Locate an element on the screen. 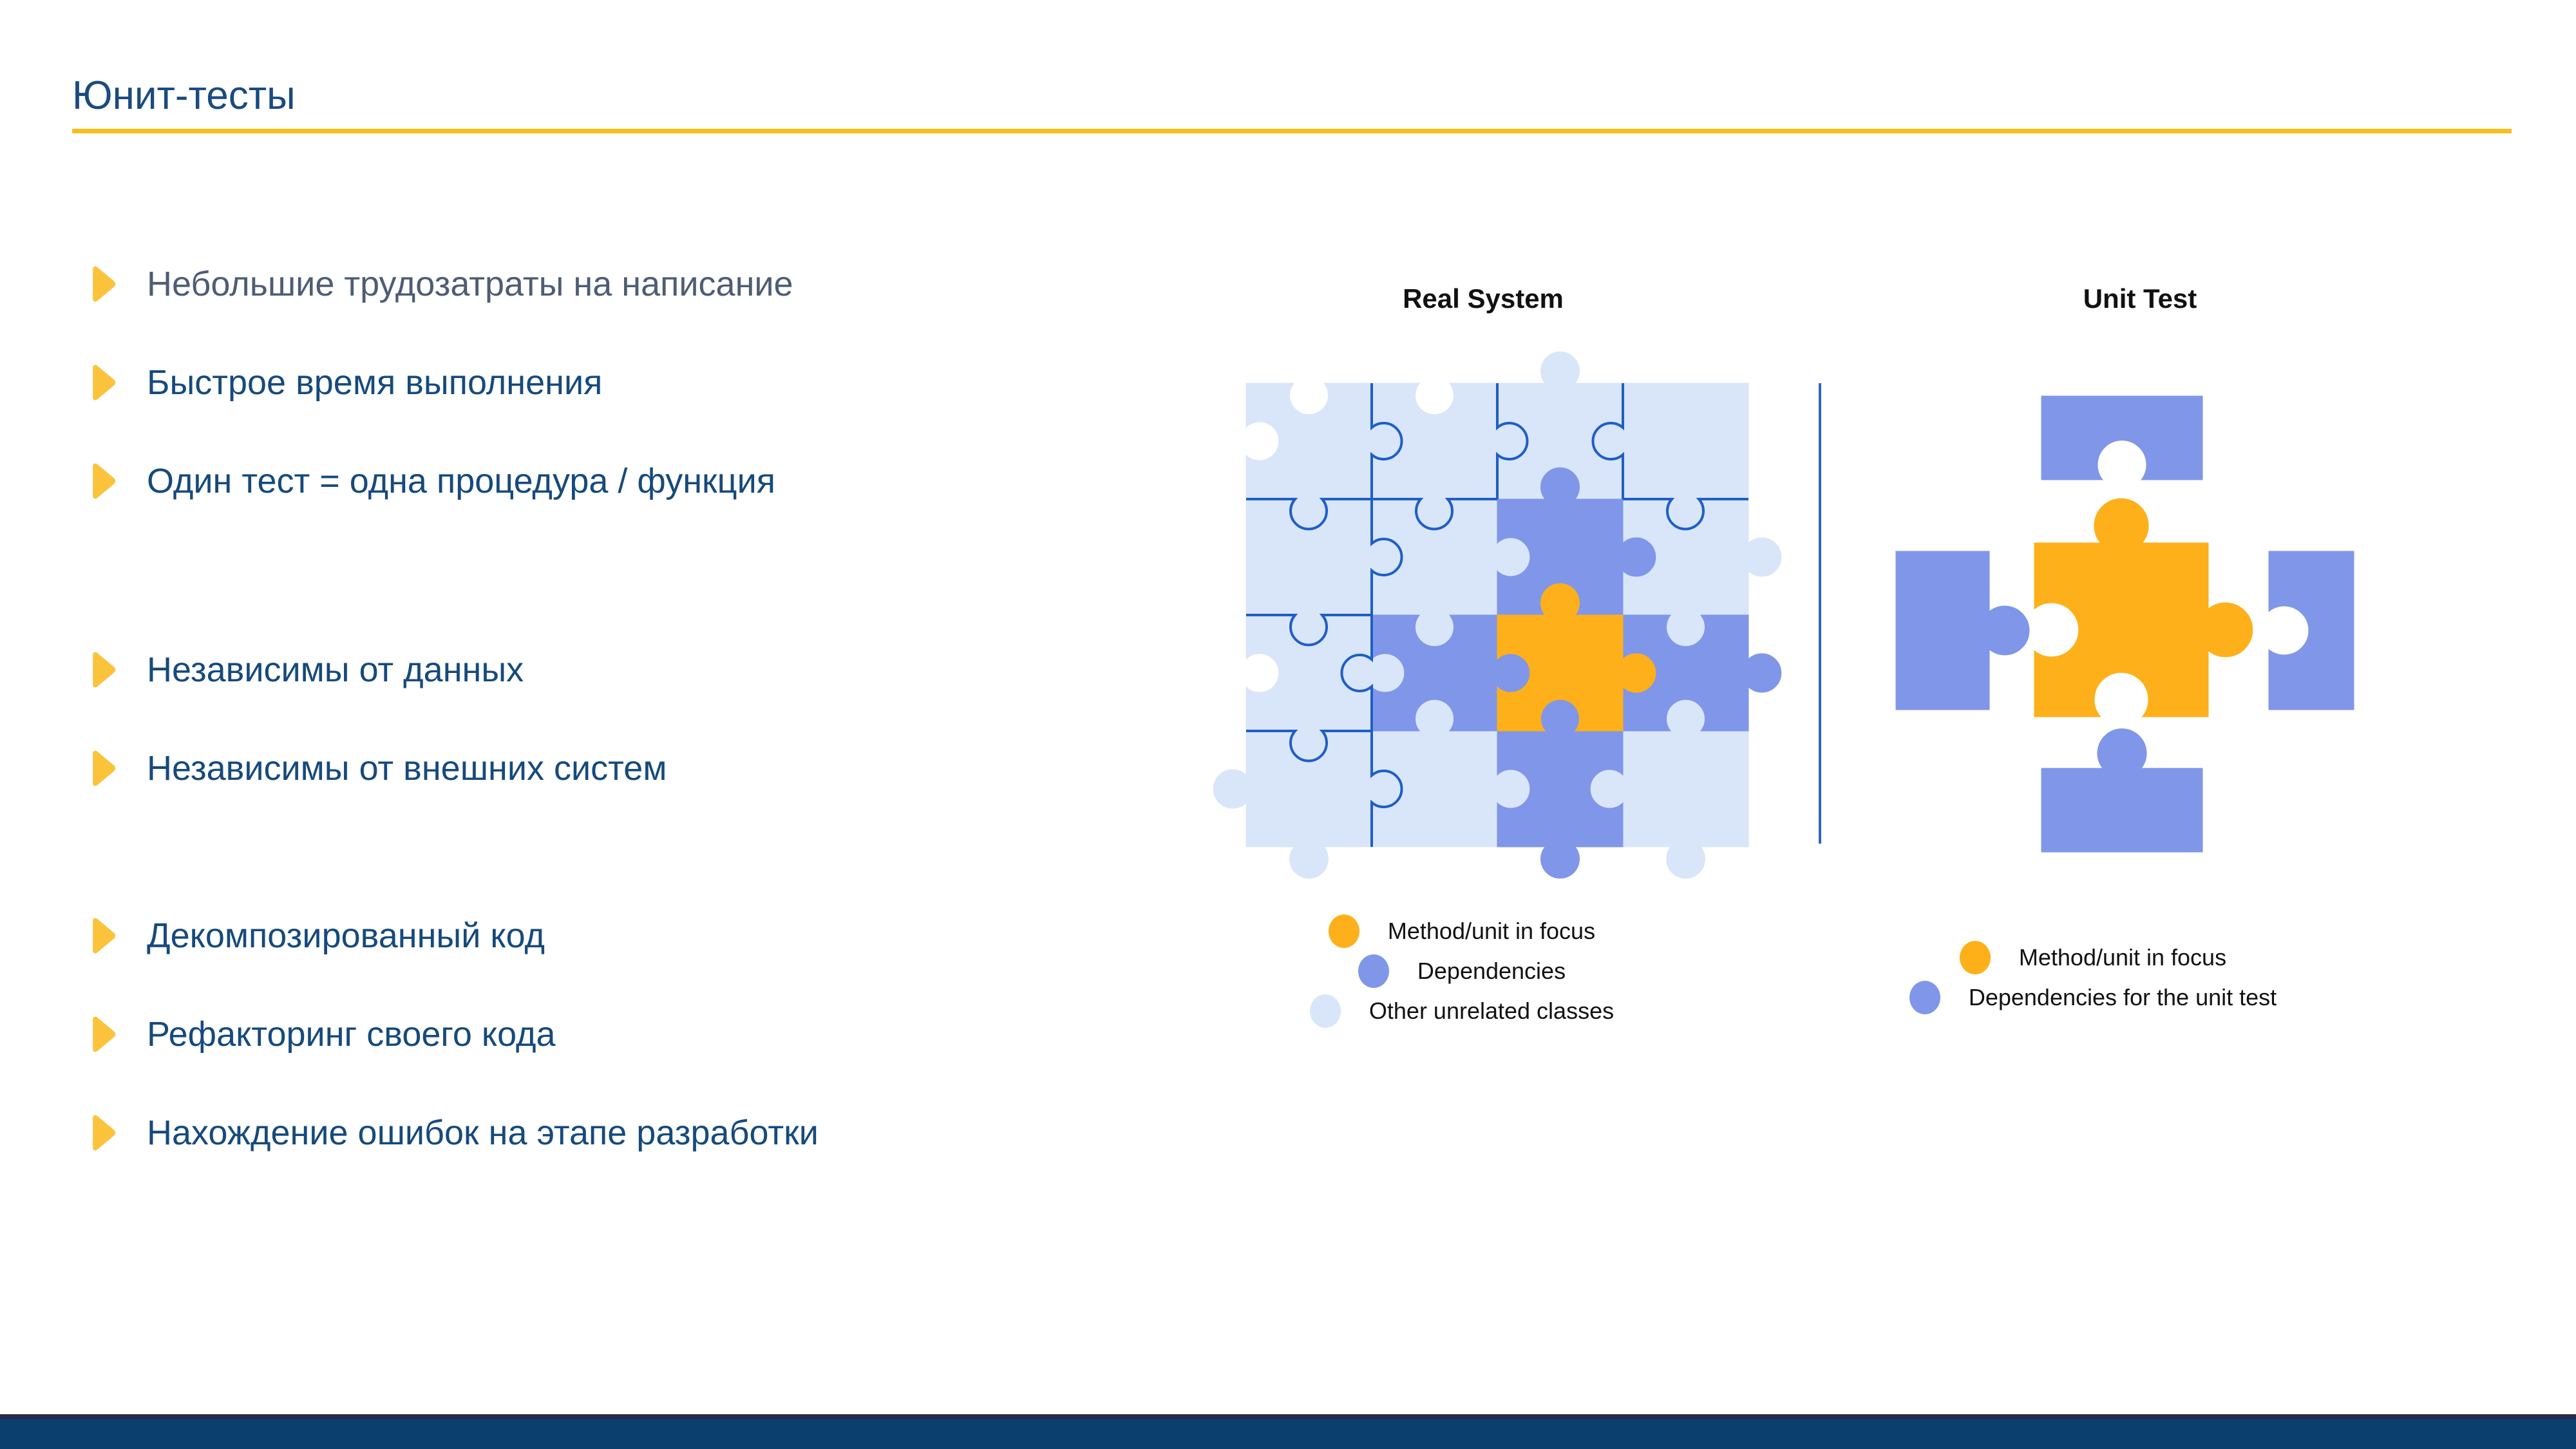 The image size is (2576, 1449). page-title: Юнит-тесты is located at coordinates (184, 96).